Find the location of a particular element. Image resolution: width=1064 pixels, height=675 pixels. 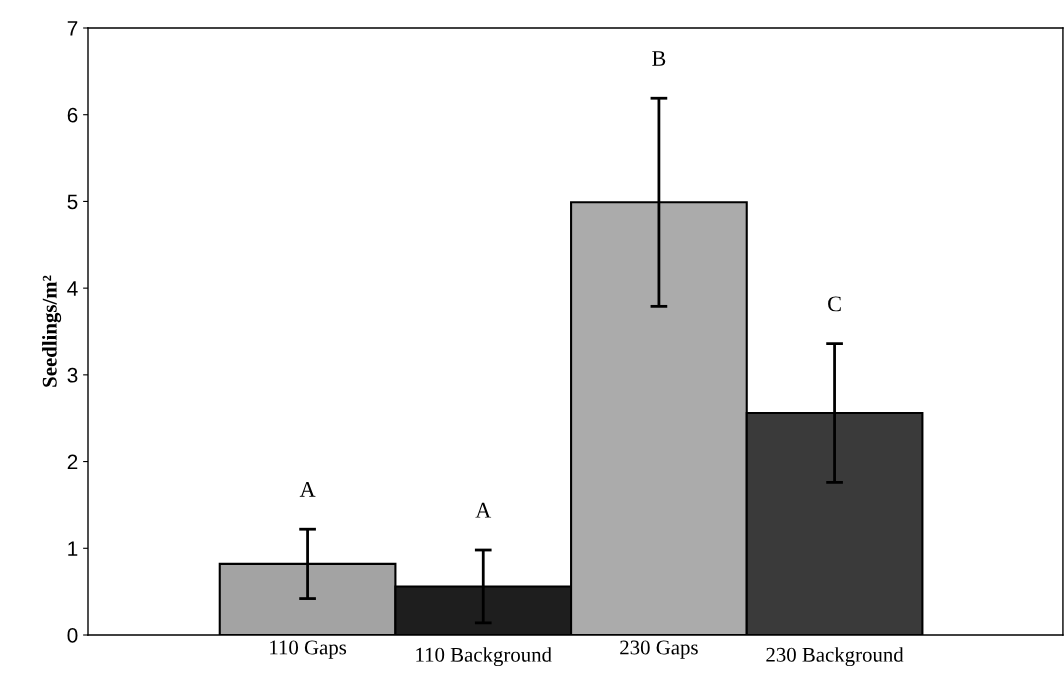

y-tick-label: 7 is located at coordinates (72, 28).